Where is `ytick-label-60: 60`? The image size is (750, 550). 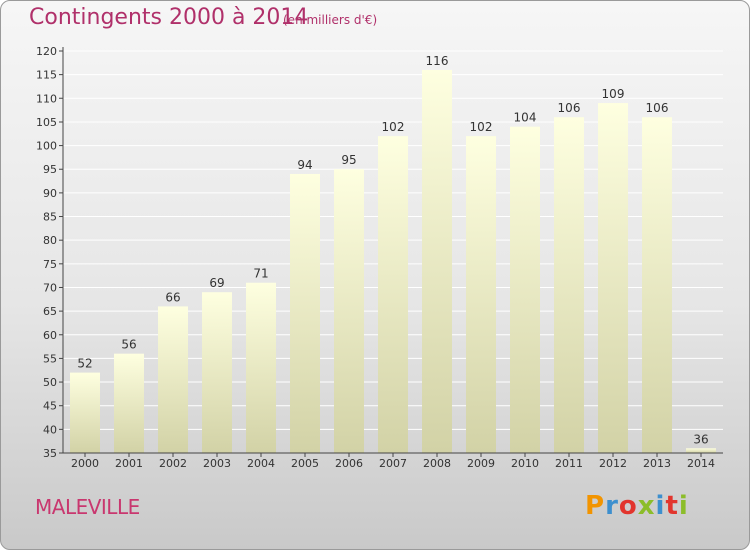 ytick-label-60: 60 is located at coordinates (50, 335).